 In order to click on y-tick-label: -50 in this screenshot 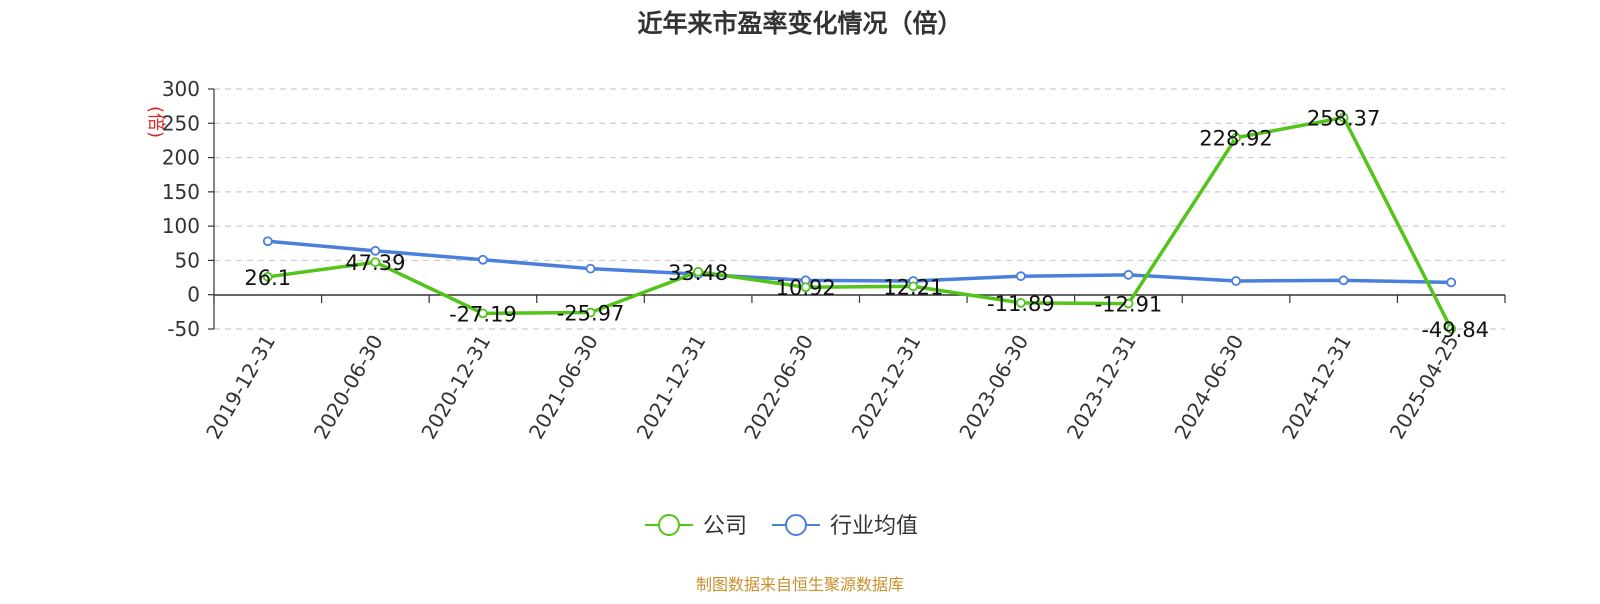, I will do `click(183, 329)`.